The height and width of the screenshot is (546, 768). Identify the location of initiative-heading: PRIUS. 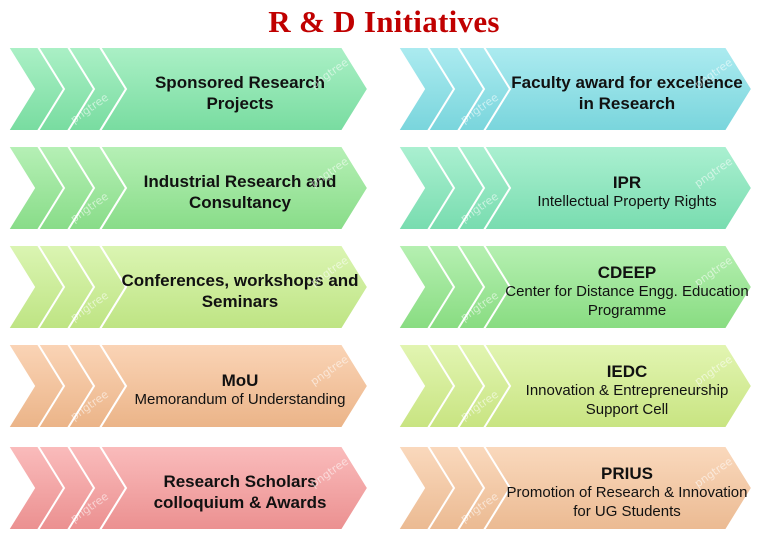
(627, 473).